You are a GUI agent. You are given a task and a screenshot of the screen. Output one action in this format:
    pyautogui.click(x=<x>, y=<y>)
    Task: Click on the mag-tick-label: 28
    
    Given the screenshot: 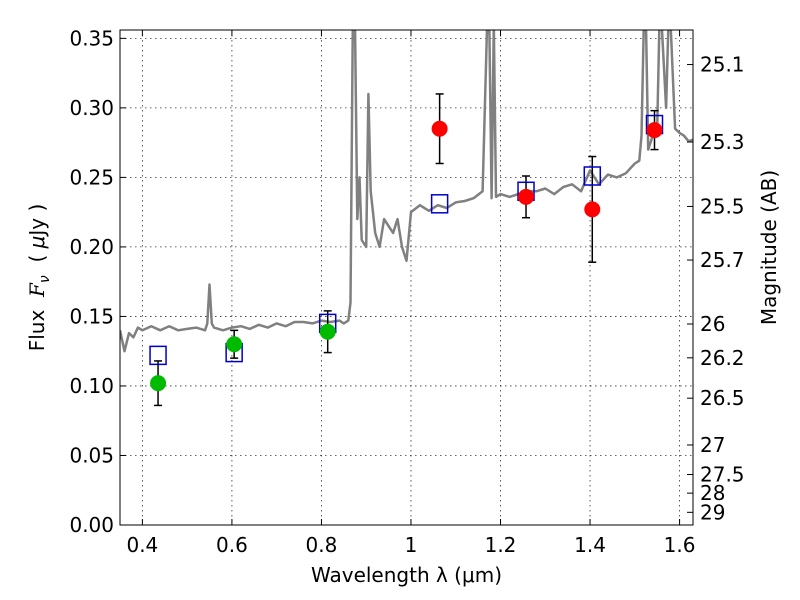 What is the action you would take?
    pyautogui.click(x=712, y=493)
    